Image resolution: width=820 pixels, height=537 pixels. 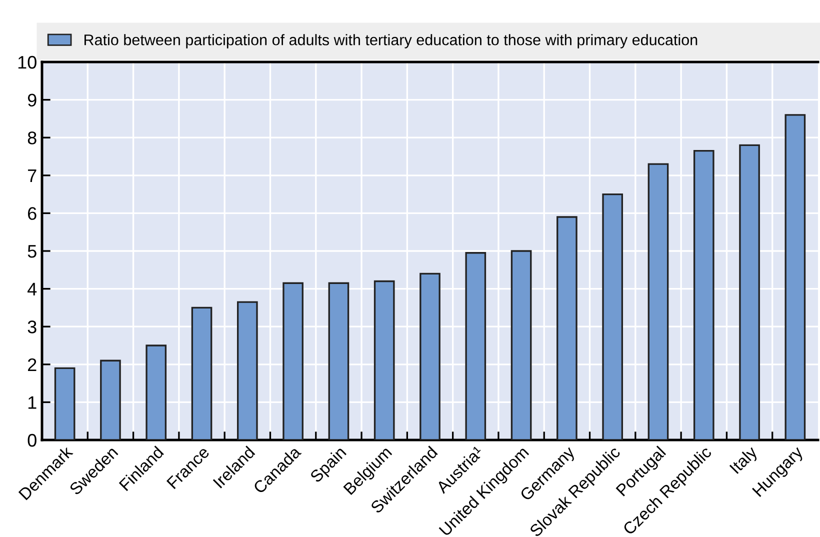 I want to click on y-tick-label: 9, so click(x=32, y=100).